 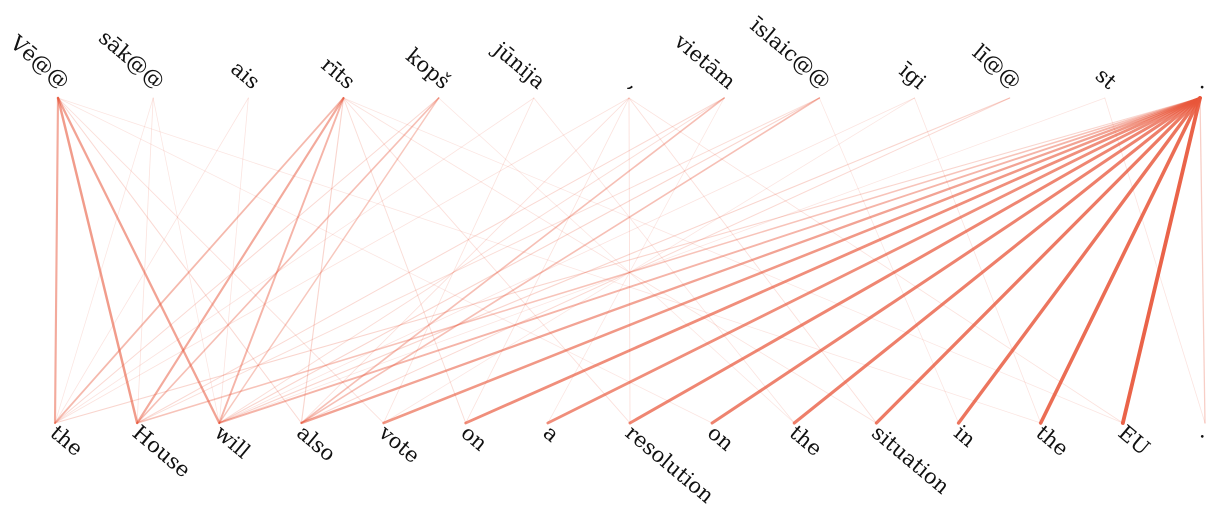 I want to click on source-token: īslaic@@, so click(x=790, y=53).